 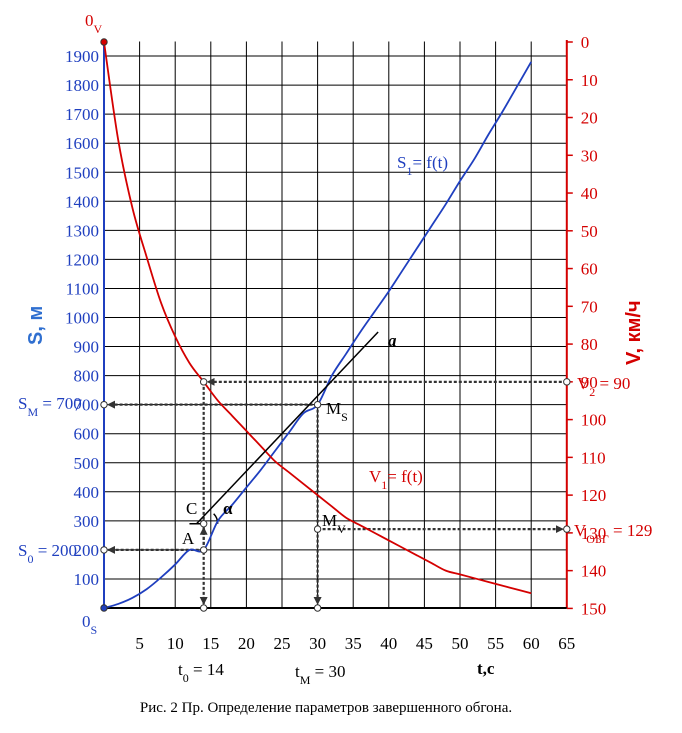 What do you see at coordinates (334, 523) in the screenshot?
I see `point-mv-label: MV` at bounding box center [334, 523].